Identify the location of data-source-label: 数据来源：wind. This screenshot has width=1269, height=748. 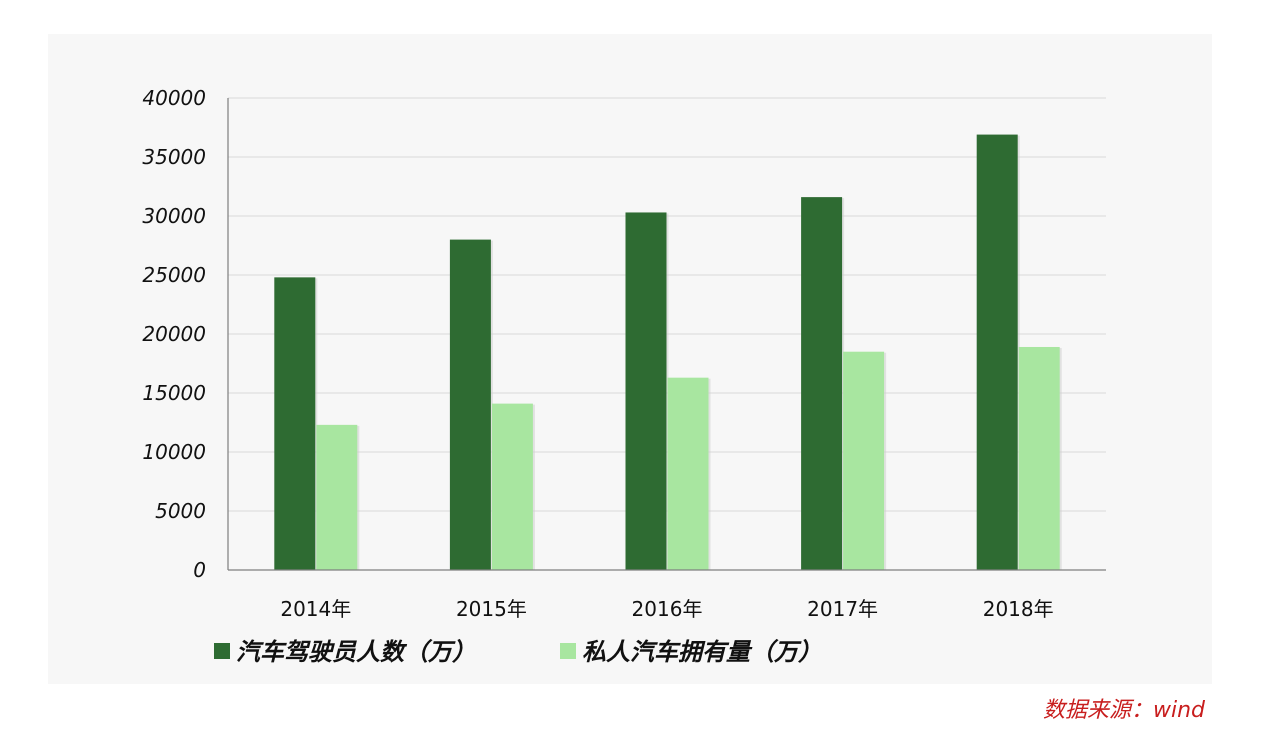
(1123, 710).